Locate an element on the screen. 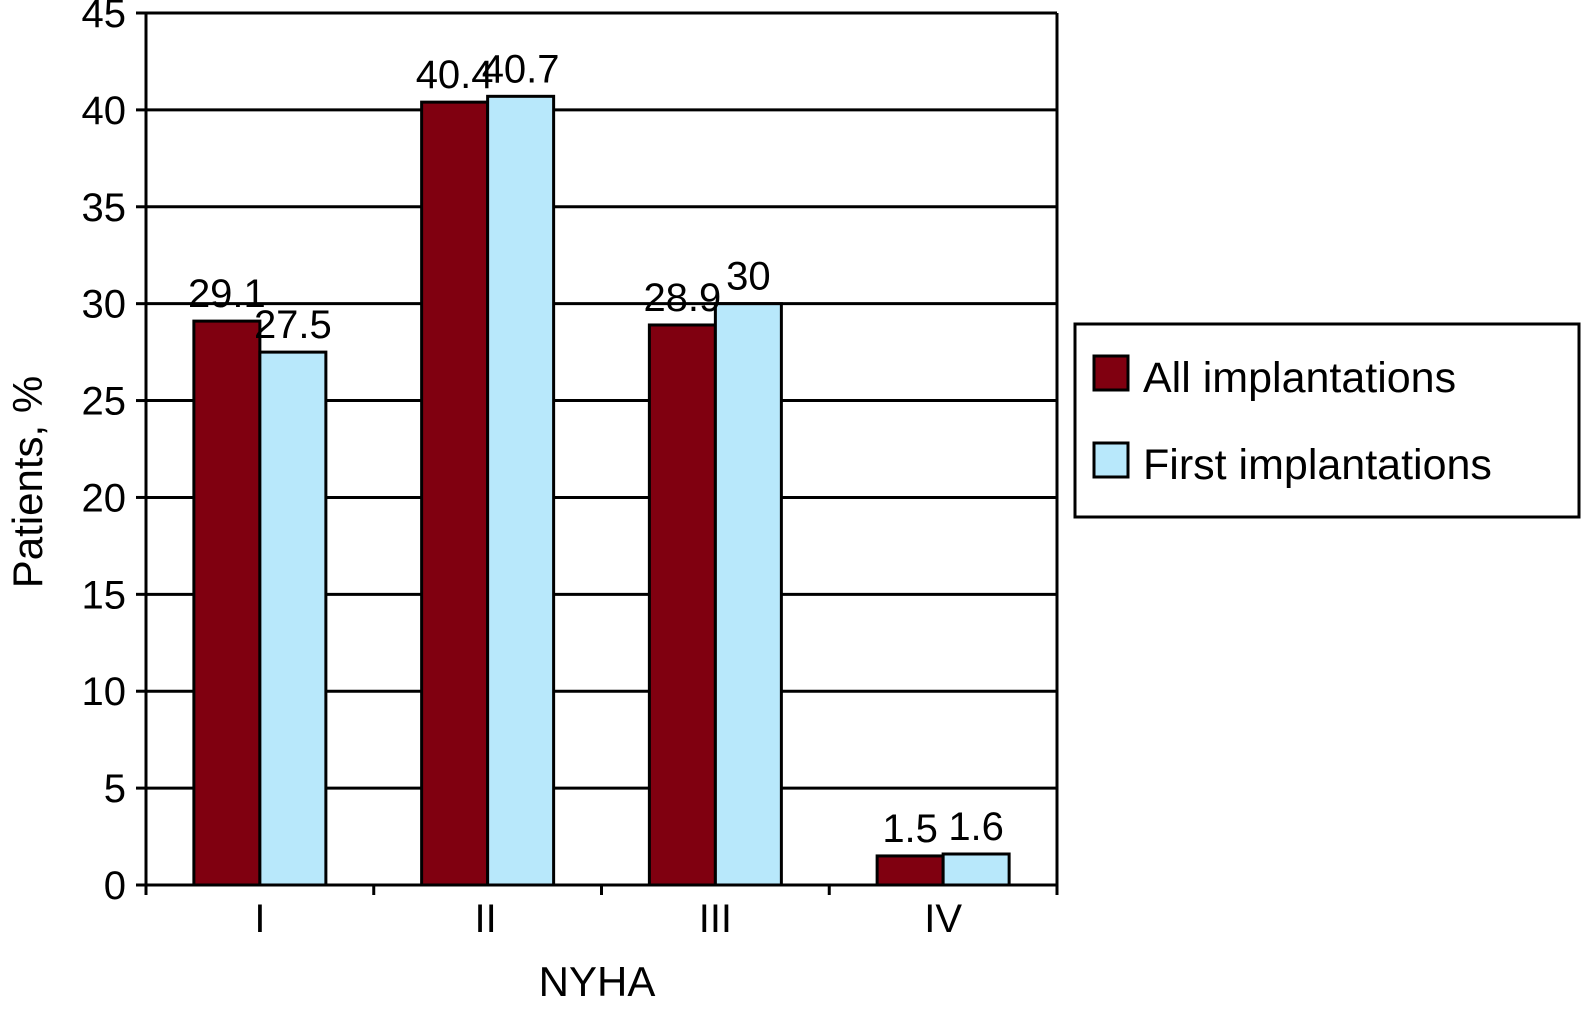 The width and height of the screenshot is (1582, 1015). legend: All implantations First implantations is located at coordinates (1327, 420).